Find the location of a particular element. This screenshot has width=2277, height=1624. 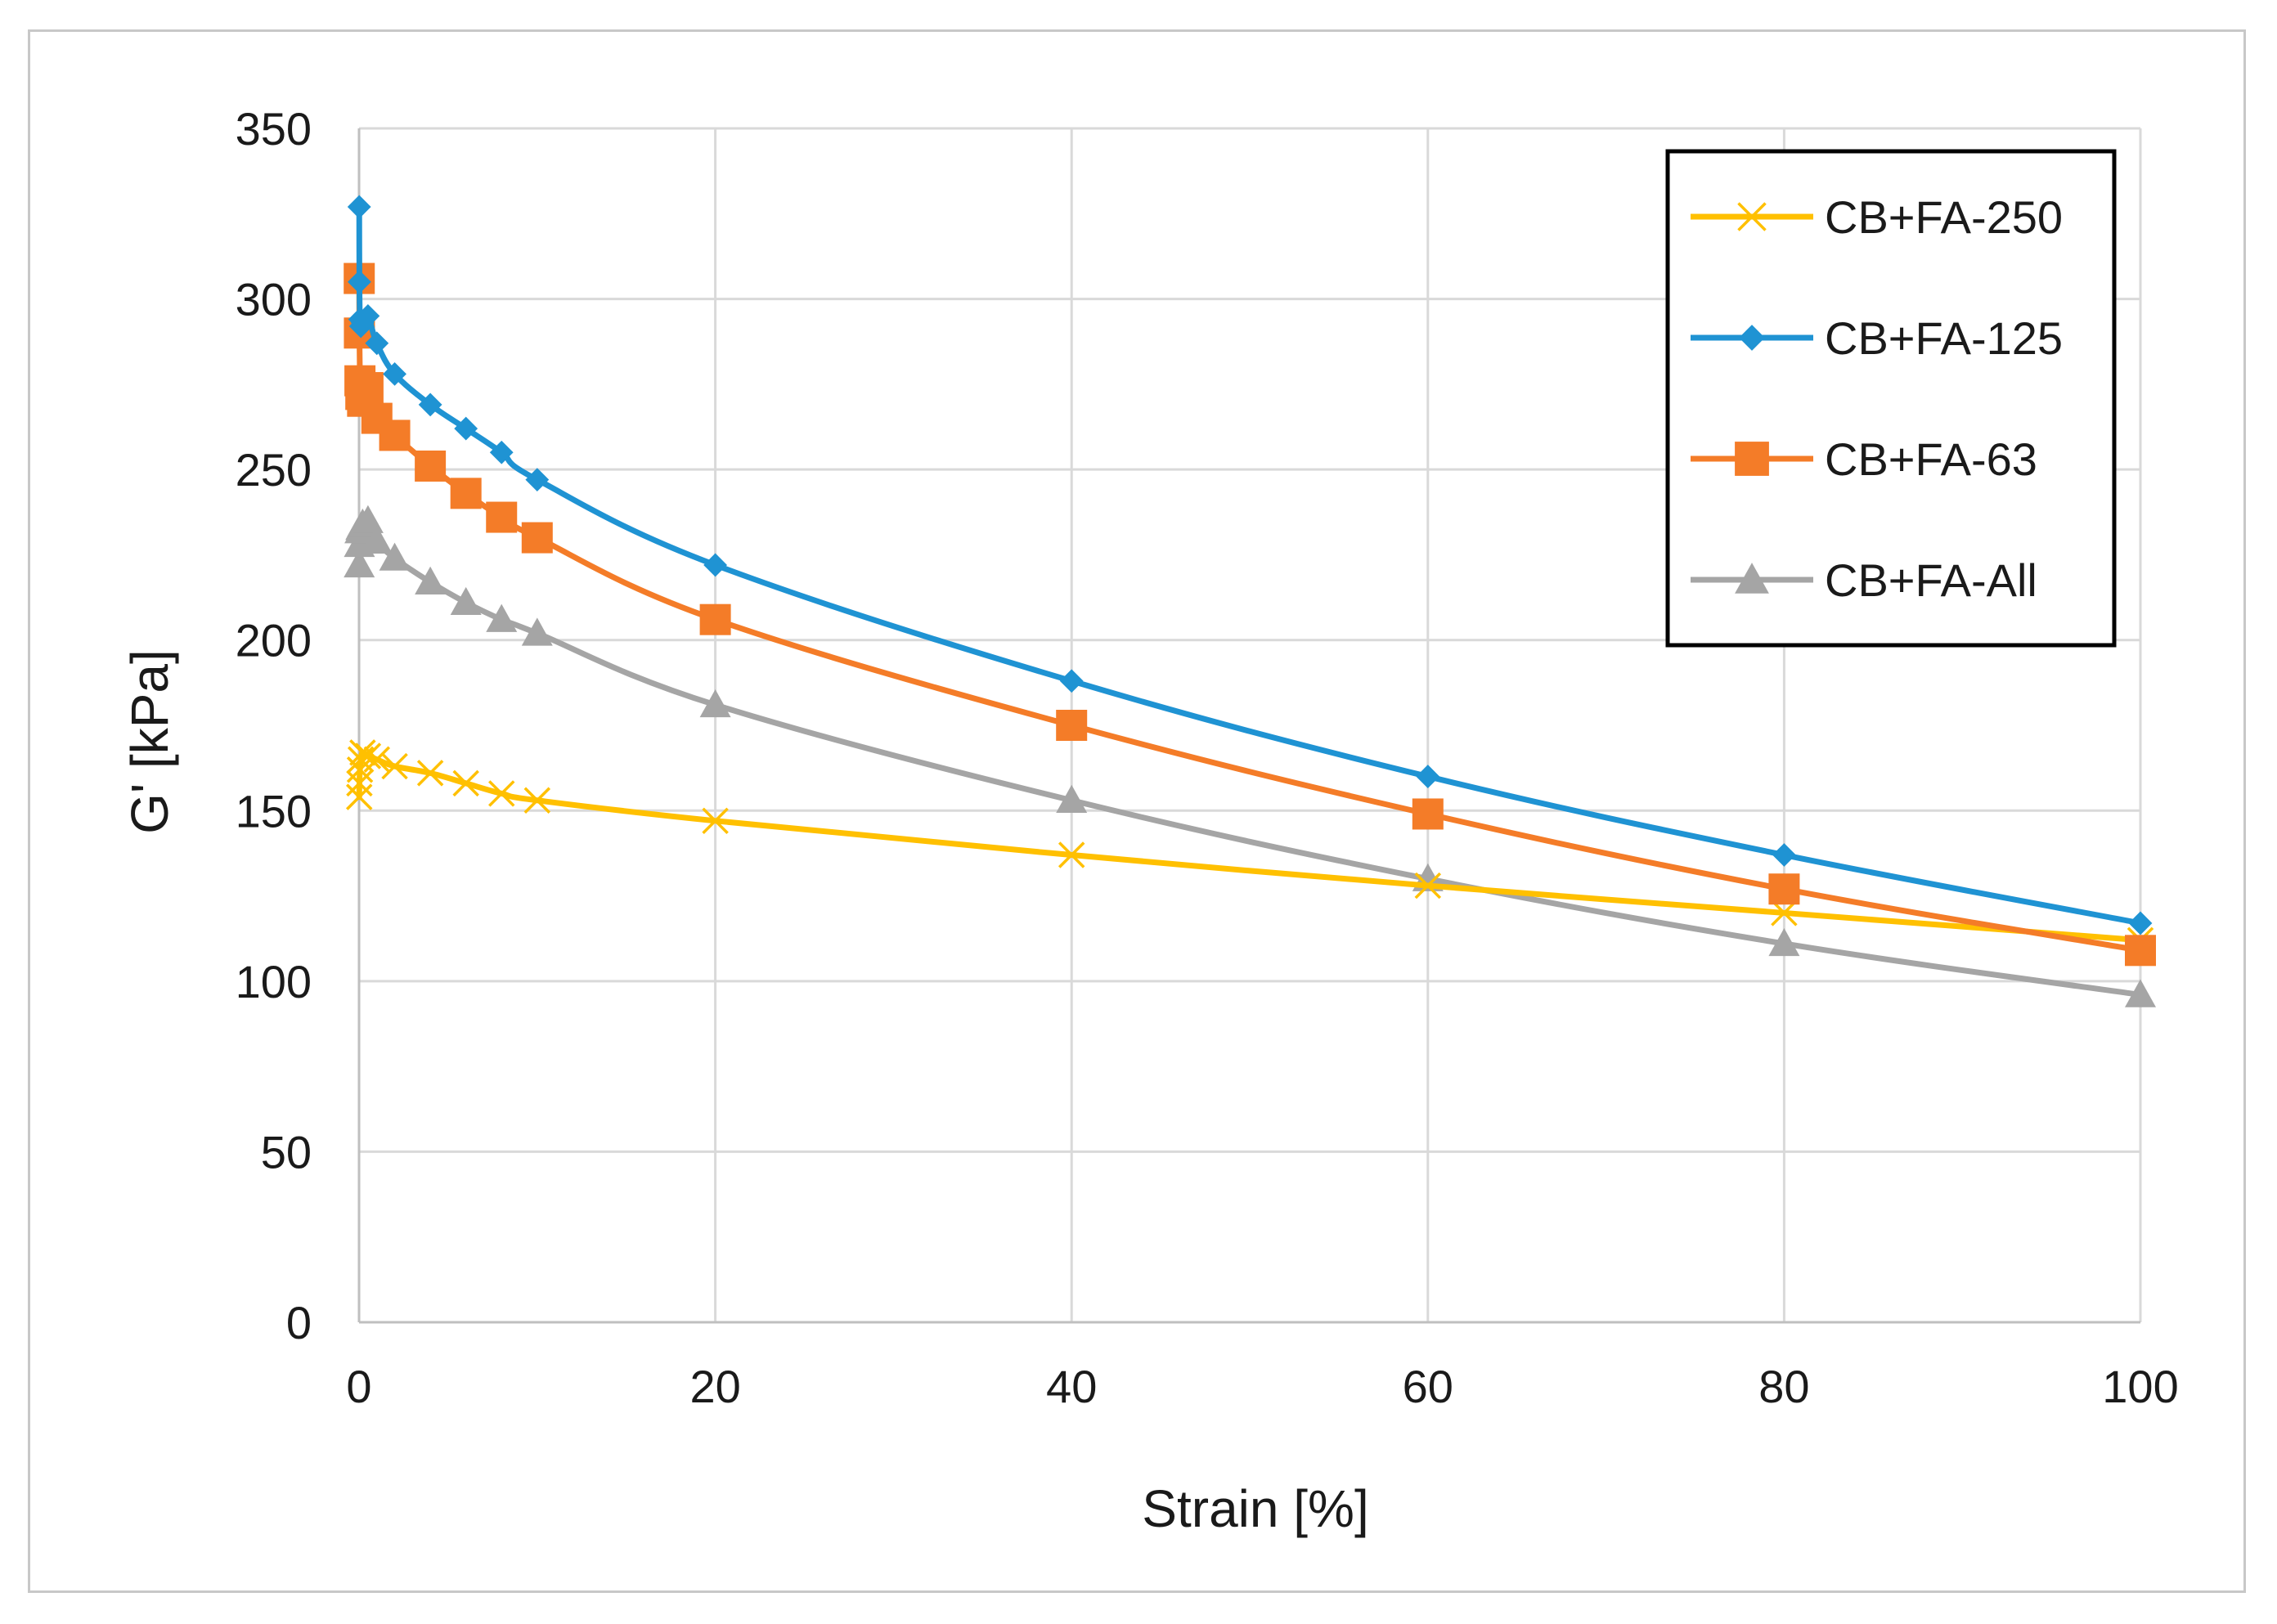

legend: CB+FA-250 CB+FA-125 CB+FA-63 CB+FA-All is located at coordinates (1891, 399).